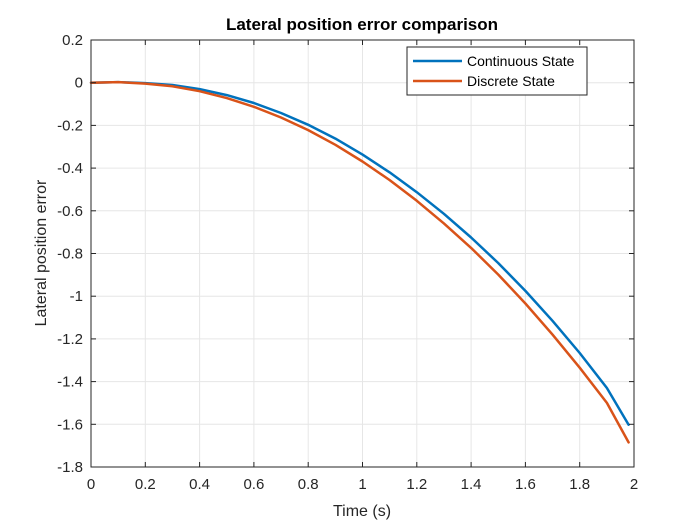 The height and width of the screenshot is (525, 700). I want to click on x-tick-label: 0.4, so click(199, 484).